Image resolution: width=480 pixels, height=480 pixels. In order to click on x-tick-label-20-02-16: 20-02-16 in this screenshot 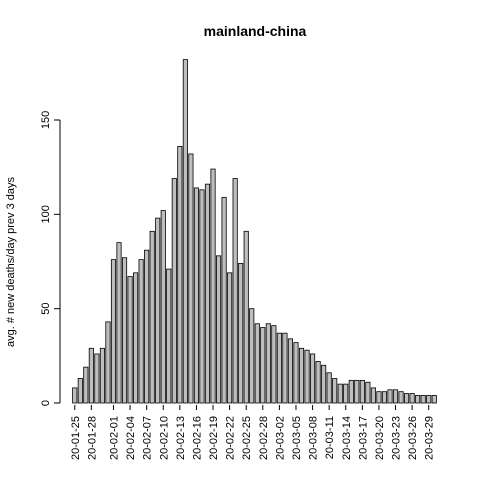, I will do `click(197, 438)`.